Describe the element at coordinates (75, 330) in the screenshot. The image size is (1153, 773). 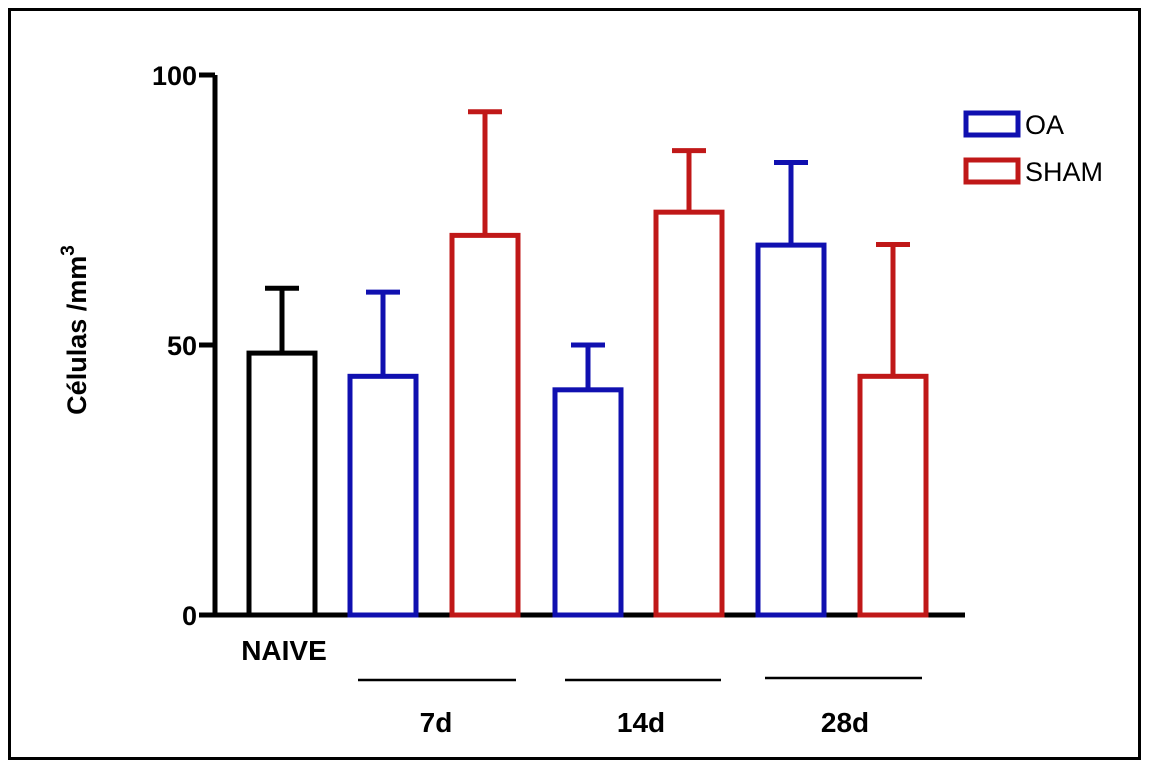
I see `y-axis-label: Células /mm3` at that location.